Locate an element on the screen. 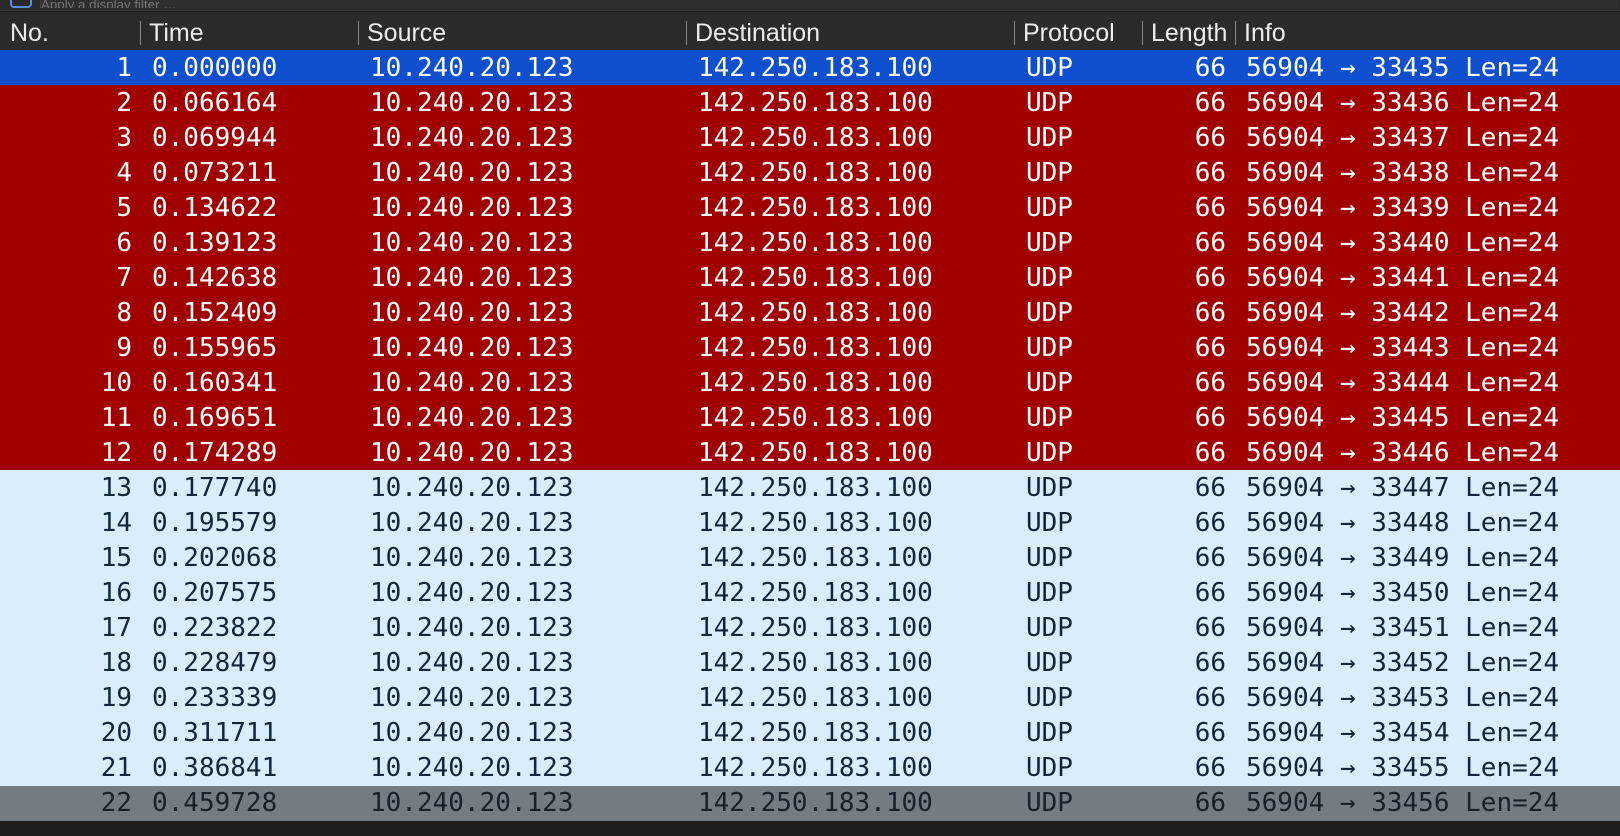  packet-info: 56904 → 33439 Len=24 is located at coordinates (1403, 208).